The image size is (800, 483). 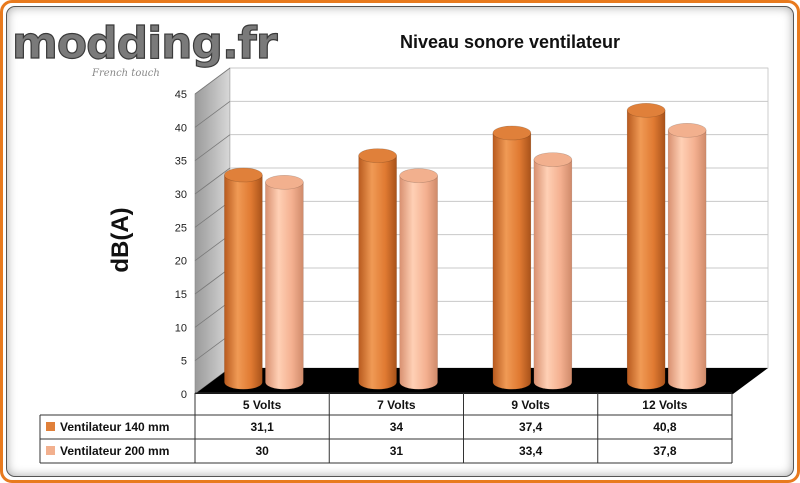 I want to click on logo: modding.fr French touch, so click(x=145, y=48).